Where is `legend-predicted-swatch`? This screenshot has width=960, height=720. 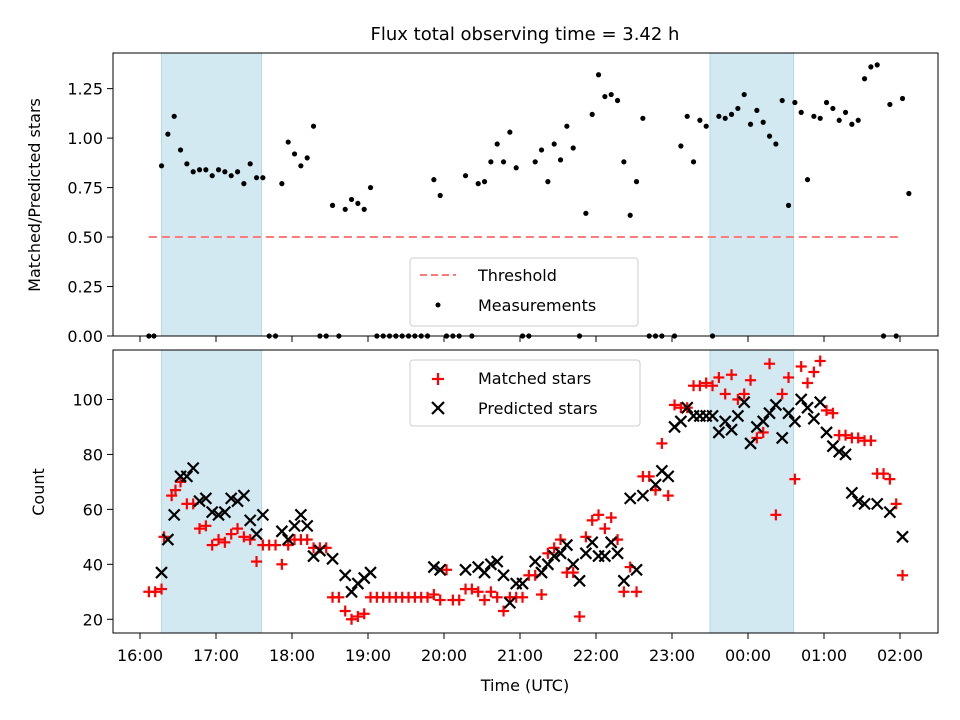
legend-predicted-swatch is located at coordinates (438, 408).